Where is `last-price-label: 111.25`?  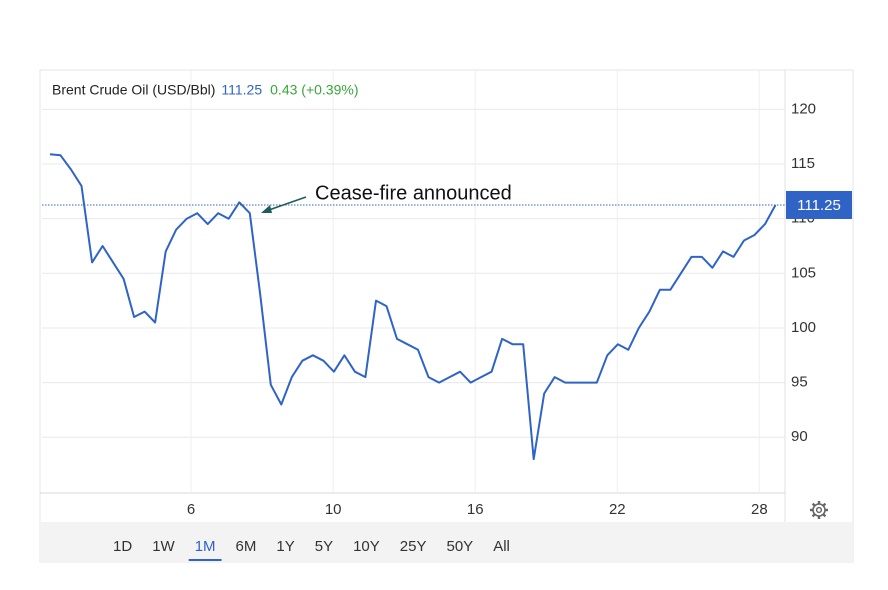 last-price-label: 111.25 is located at coordinates (819, 205).